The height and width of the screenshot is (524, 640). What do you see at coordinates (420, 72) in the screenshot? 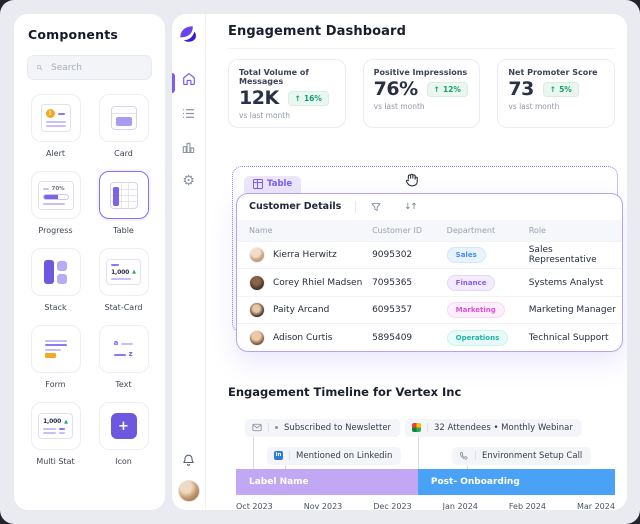
I see `stat-label: Positive Impressions` at bounding box center [420, 72].